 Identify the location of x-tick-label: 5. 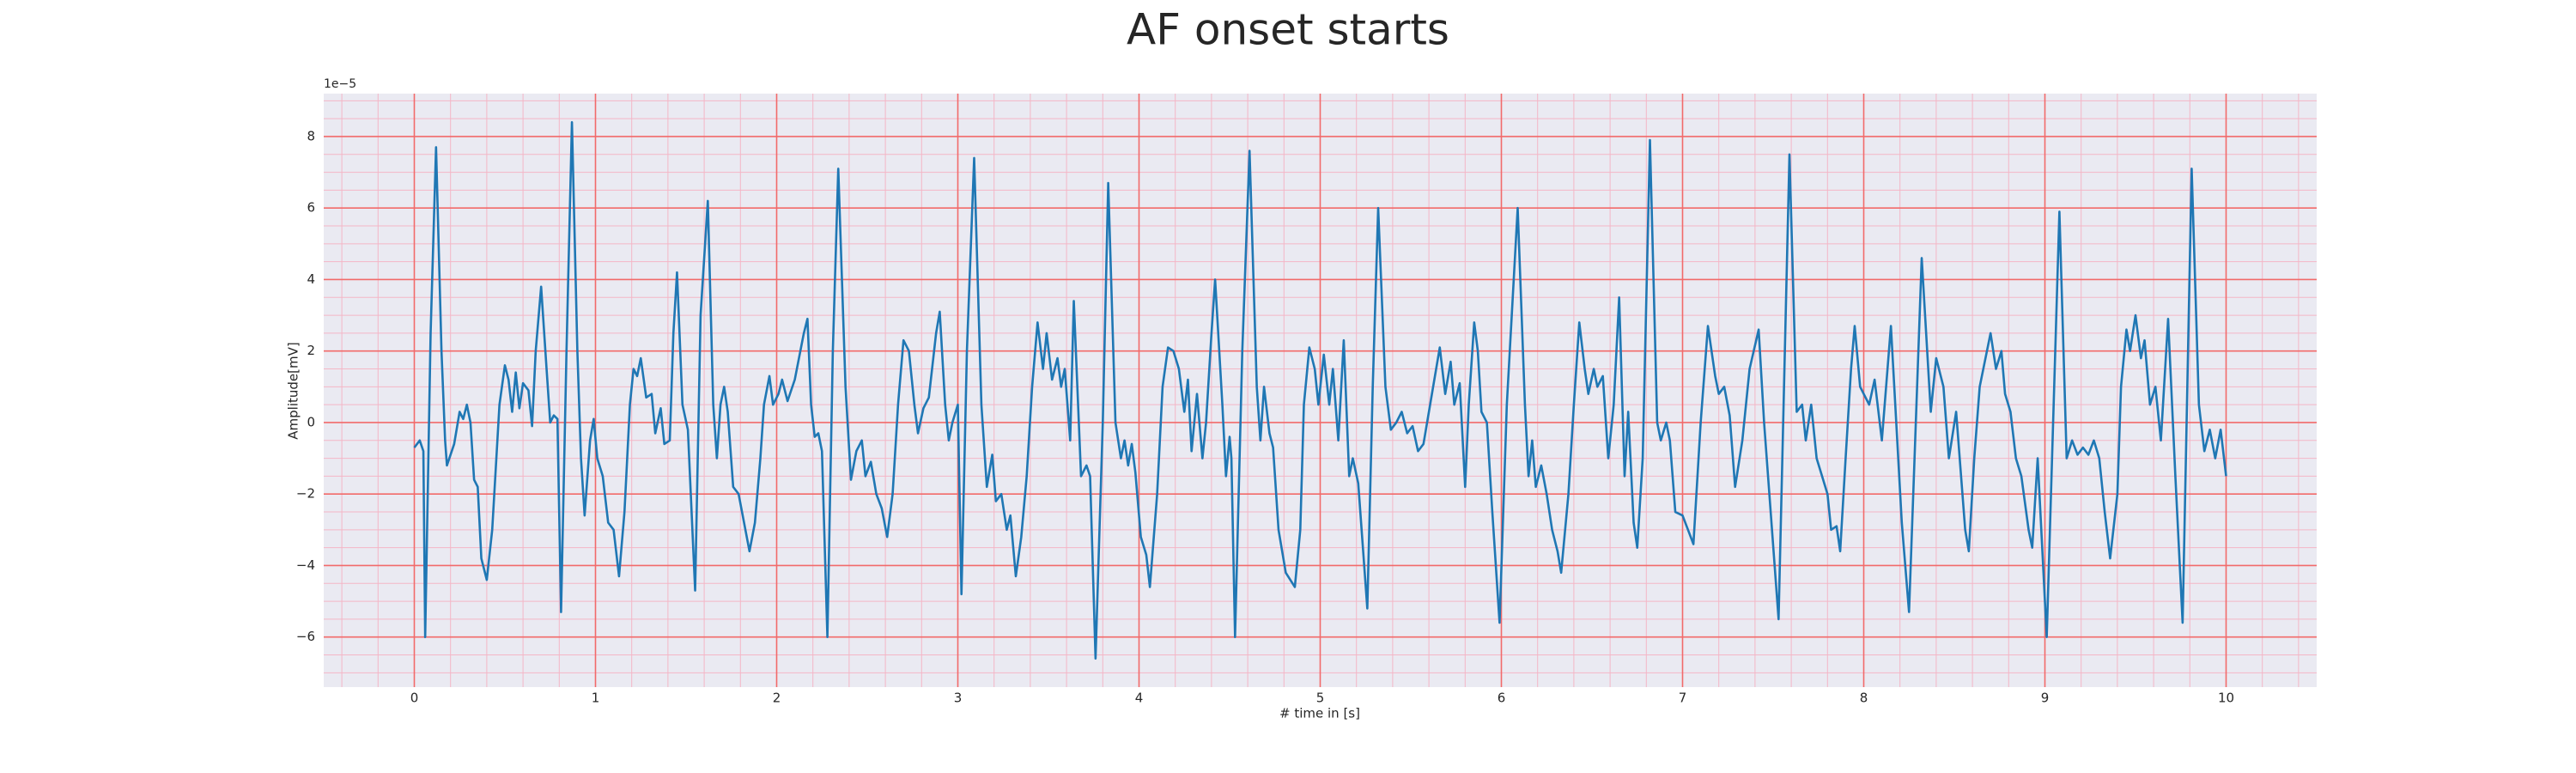
(1320, 698).